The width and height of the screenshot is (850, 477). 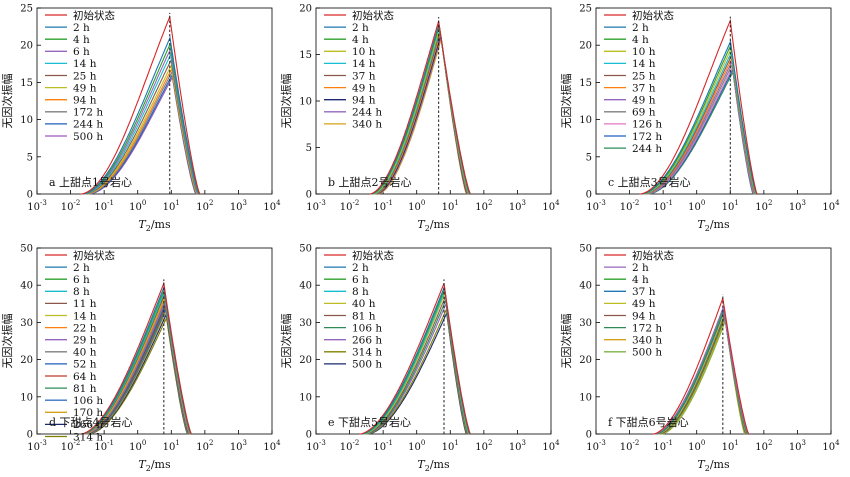 What do you see at coordinates (647, 341) in the screenshot?
I see `legend-label: 340 h` at bounding box center [647, 341].